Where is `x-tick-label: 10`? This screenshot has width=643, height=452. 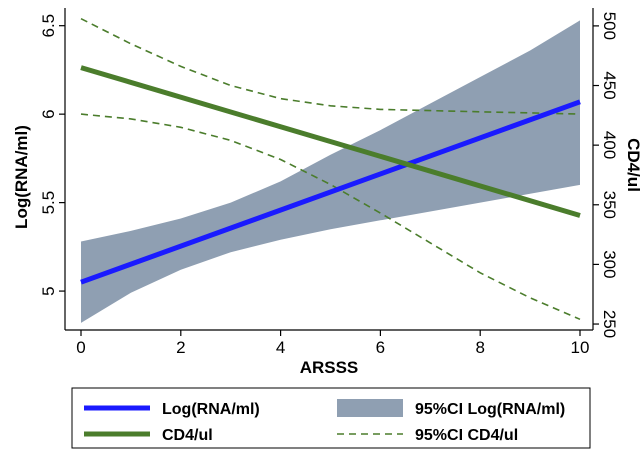 x-tick-label: 10 is located at coordinates (580, 347).